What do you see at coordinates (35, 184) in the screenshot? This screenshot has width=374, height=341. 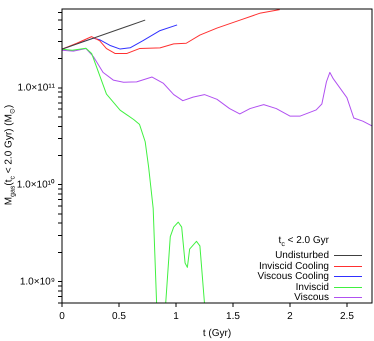 I see `y-tick-label: 1.0×10¹⁰` at bounding box center [35, 184].